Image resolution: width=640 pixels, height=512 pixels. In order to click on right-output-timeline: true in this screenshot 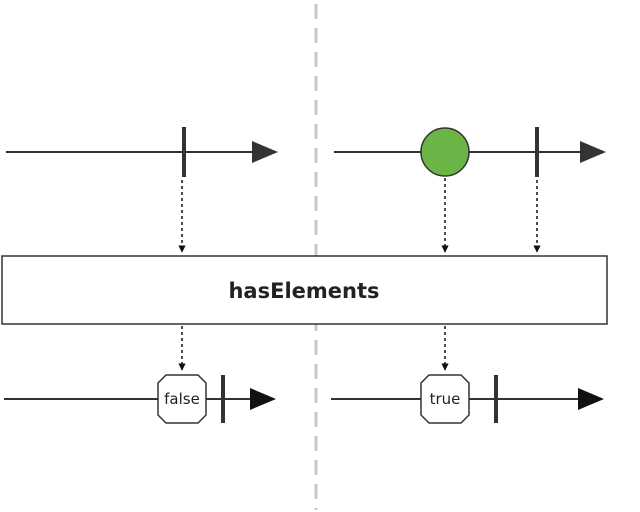, I will do `click(467, 399)`.